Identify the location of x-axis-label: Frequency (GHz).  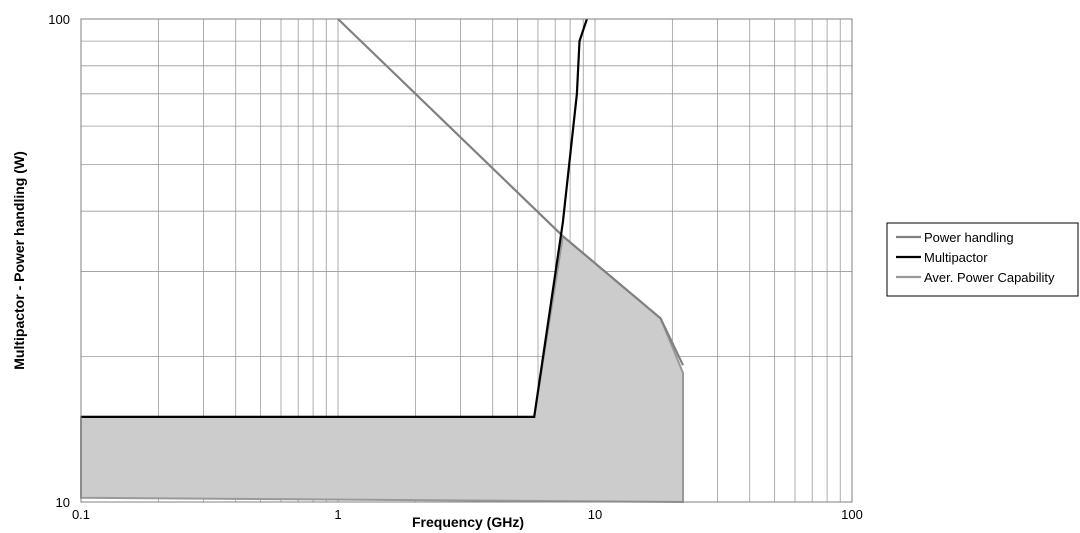
(468, 522).